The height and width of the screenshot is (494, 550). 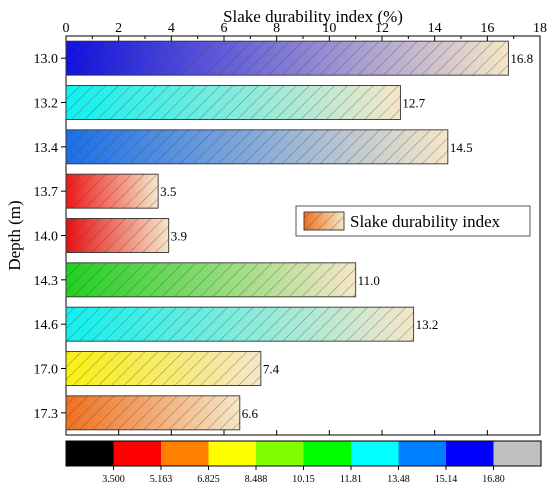 What do you see at coordinates (435, 28) in the screenshot?
I see `x-tick-label: 14` at bounding box center [435, 28].